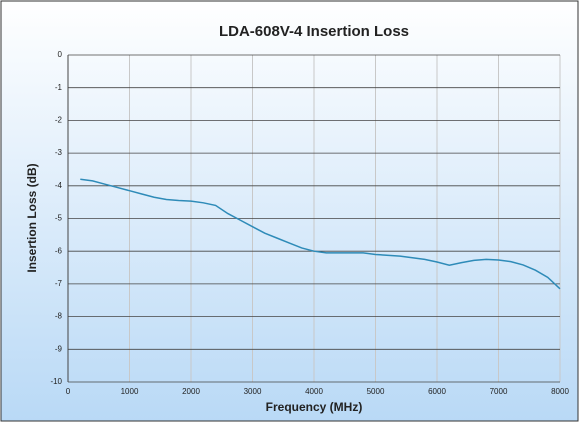 The height and width of the screenshot is (423, 580). What do you see at coordinates (59, 316) in the screenshot?
I see `y-tick-label: -8` at bounding box center [59, 316].